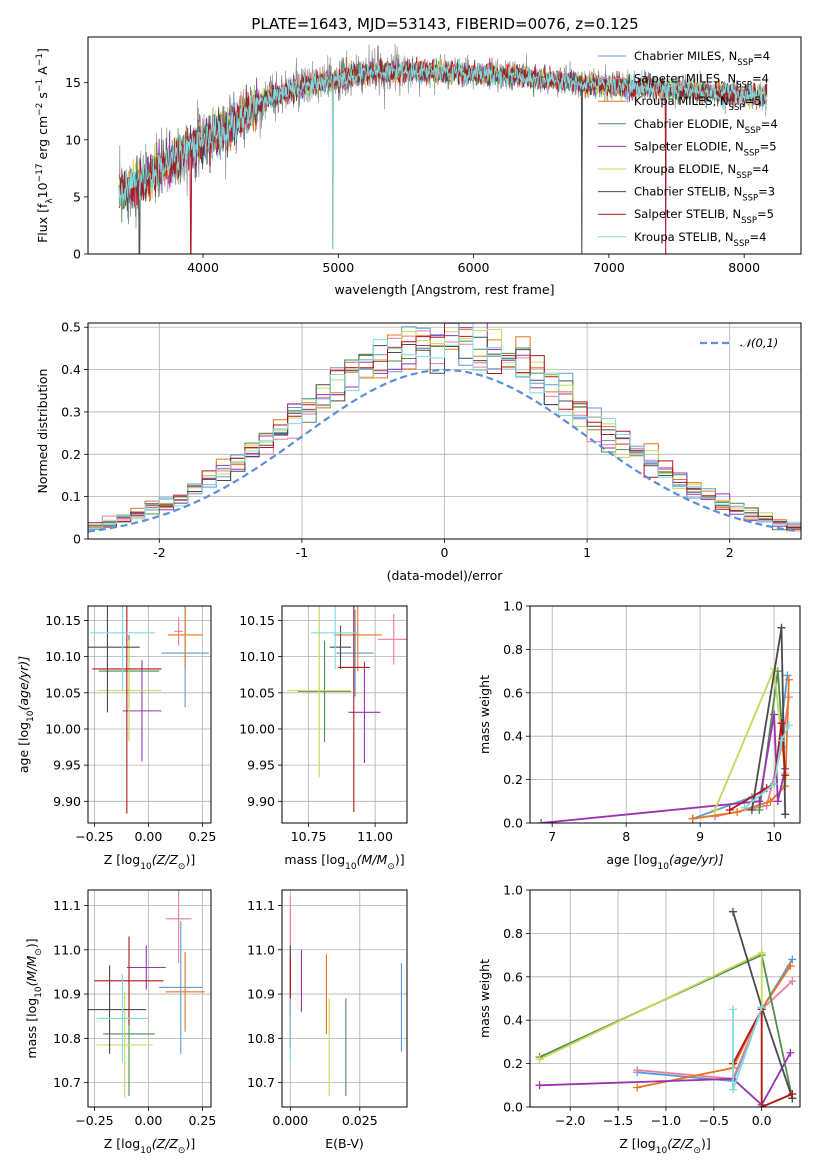  I want to click on x-tick-label: 7, so click(552, 836).